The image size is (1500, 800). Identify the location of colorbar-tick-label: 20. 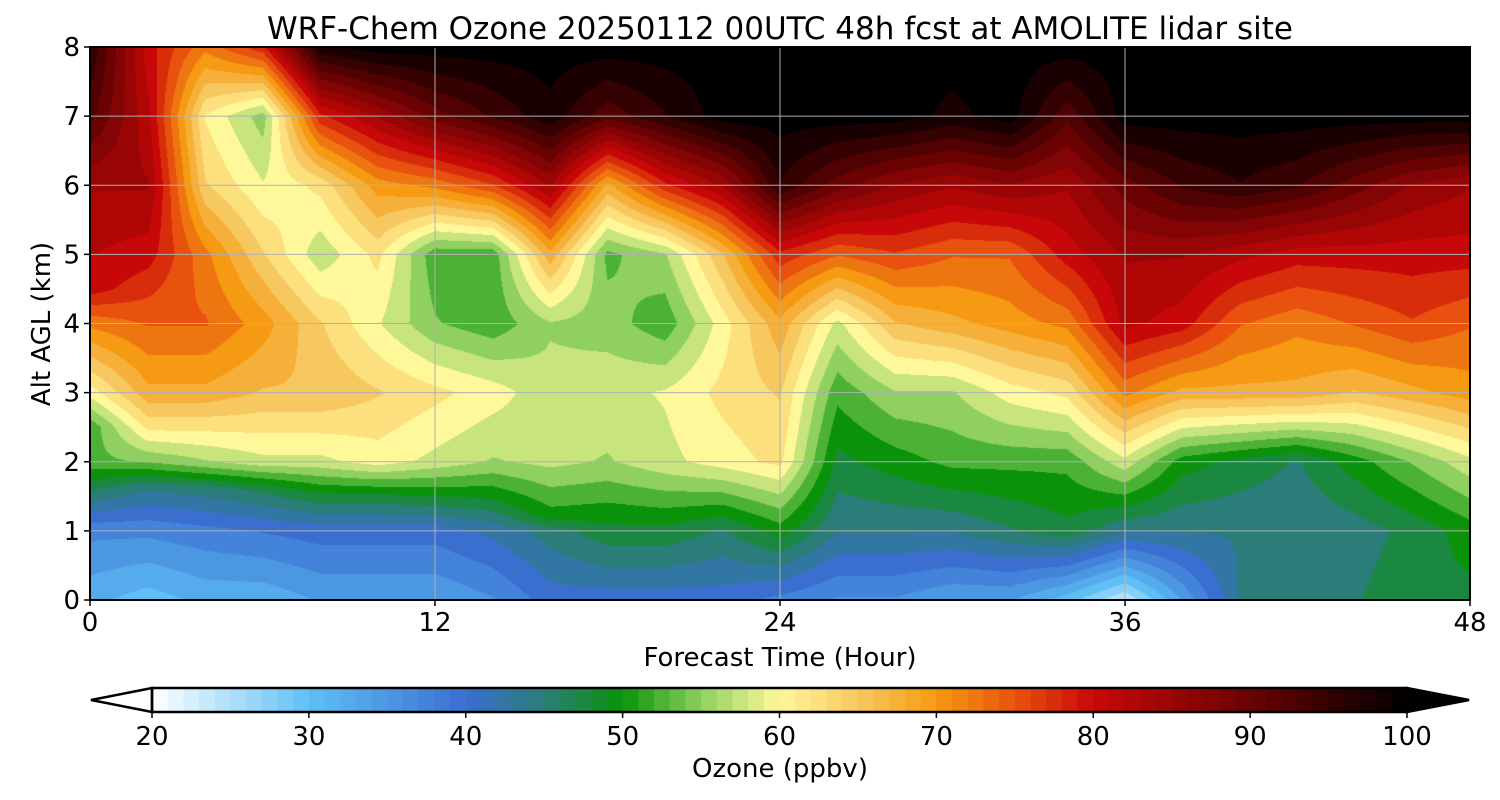
(151, 737).